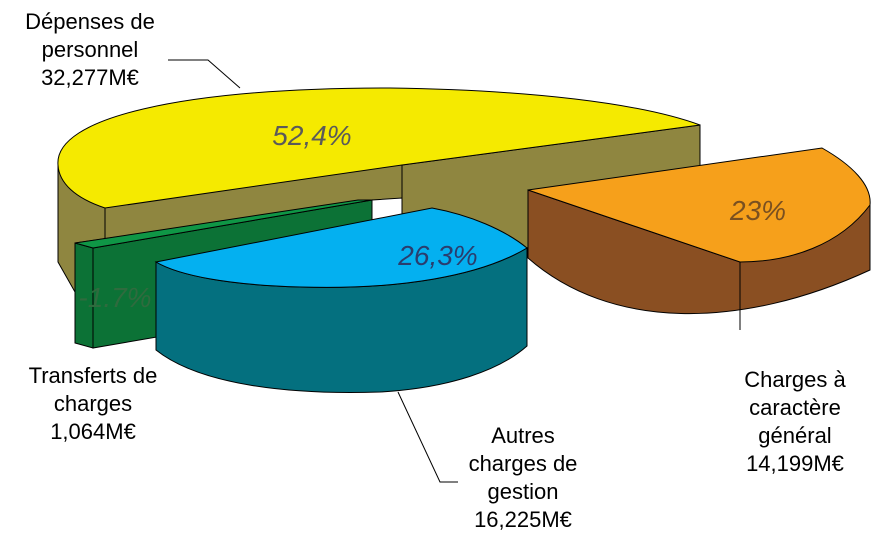  Describe the element at coordinates (341, 300) in the screenshot. I see `slice-autres-charges-gestion` at that location.